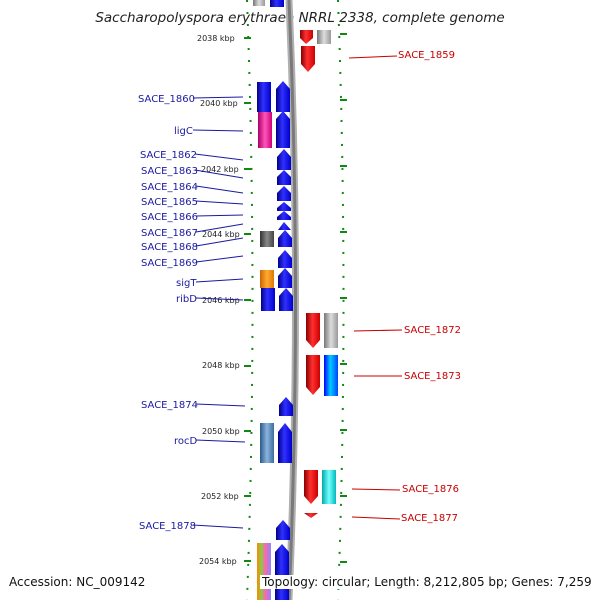 The height and width of the screenshot is (600, 600). Describe the element at coordinates (432, 330) in the screenshot. I see `gene-label: SACE_1872` at that location.